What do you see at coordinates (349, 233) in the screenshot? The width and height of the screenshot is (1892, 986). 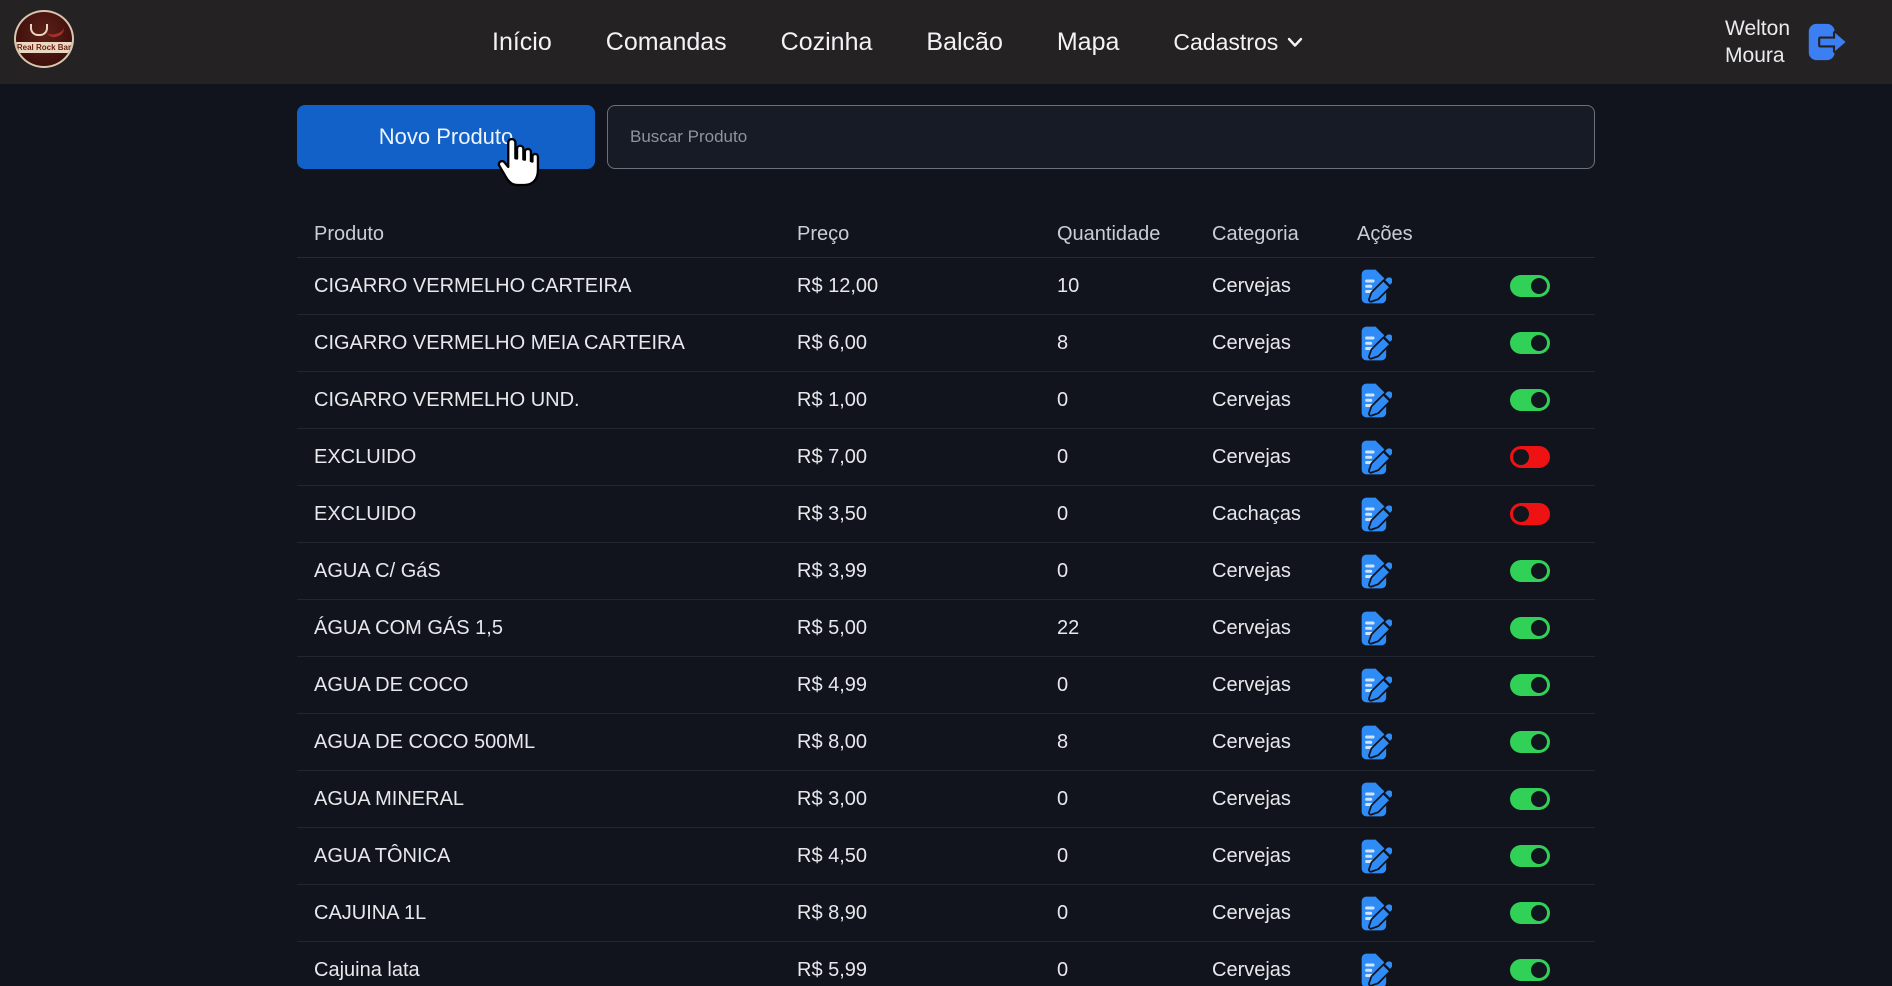 I see `header-produto: Produto` at bounding box center [349, 233].